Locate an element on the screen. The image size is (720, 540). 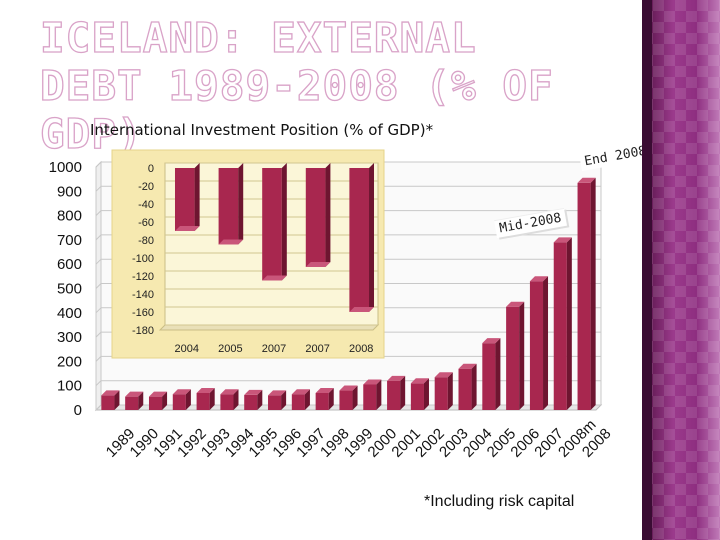
y-tick-label: 500 is located at coordinates (69, 289).